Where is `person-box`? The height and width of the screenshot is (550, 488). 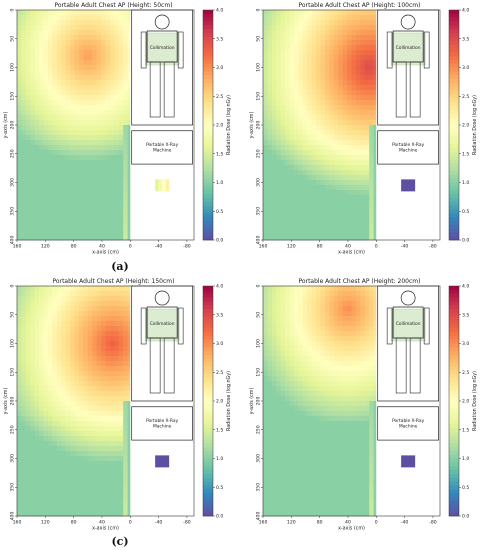
person-box is located at coordinates (408, 67).